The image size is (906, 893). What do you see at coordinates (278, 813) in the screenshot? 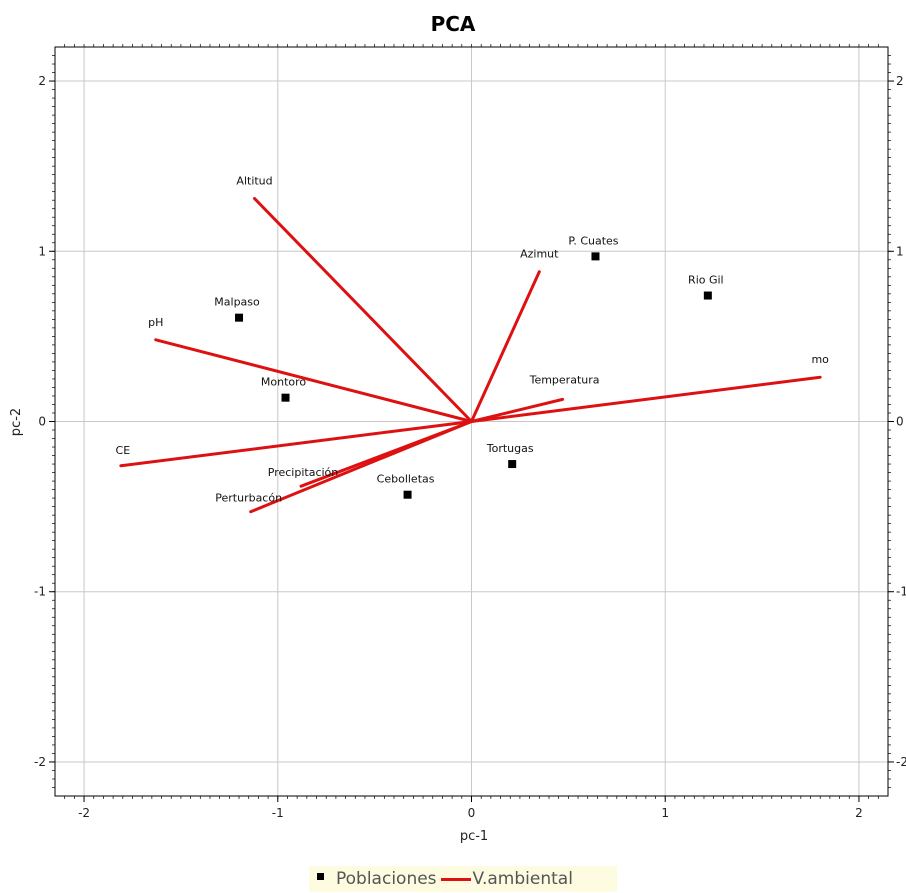
I see `x-tick-label: -1` at bounding box center [278, 813].